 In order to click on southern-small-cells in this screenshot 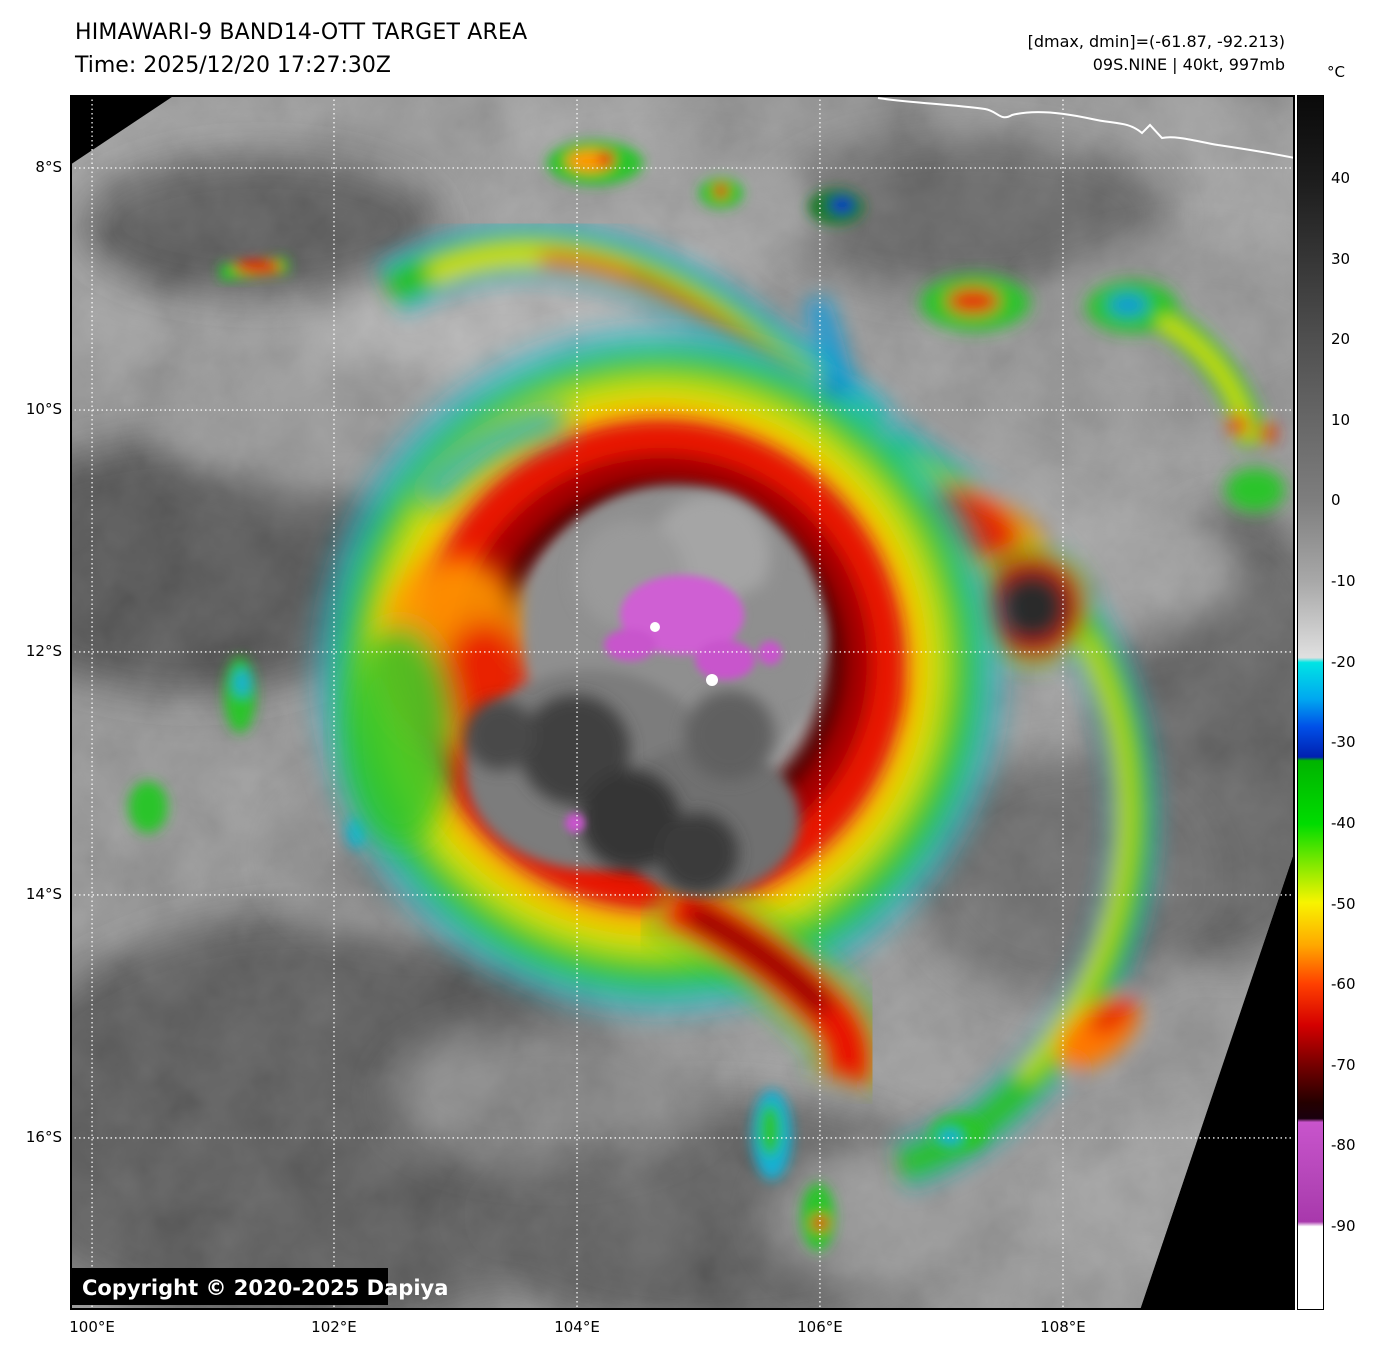, I will do `click(869, 1170)`.